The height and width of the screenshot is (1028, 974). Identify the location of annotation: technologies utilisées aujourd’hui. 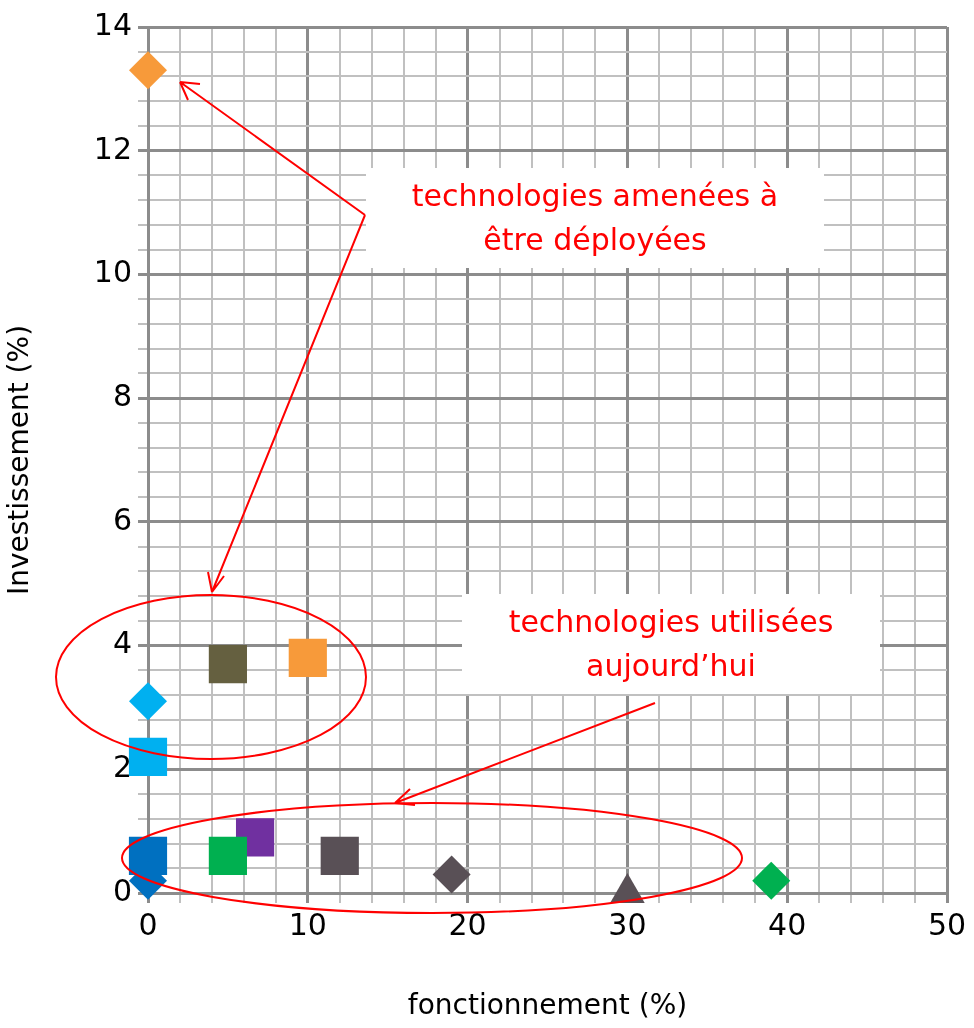
(671, 644).